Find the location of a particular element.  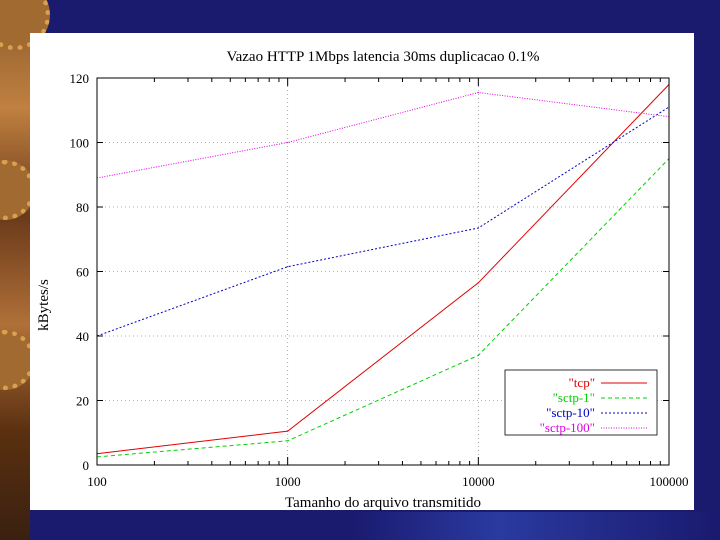

series-line is located at coordinates (383, 135).